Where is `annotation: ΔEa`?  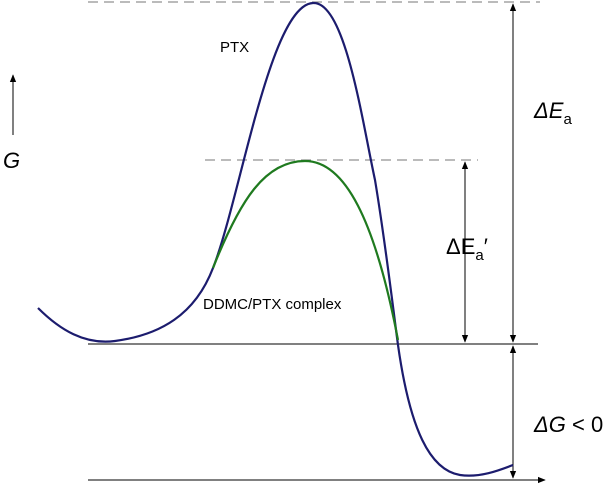 annotation: ΔEa is located at coordinates (552, 113).